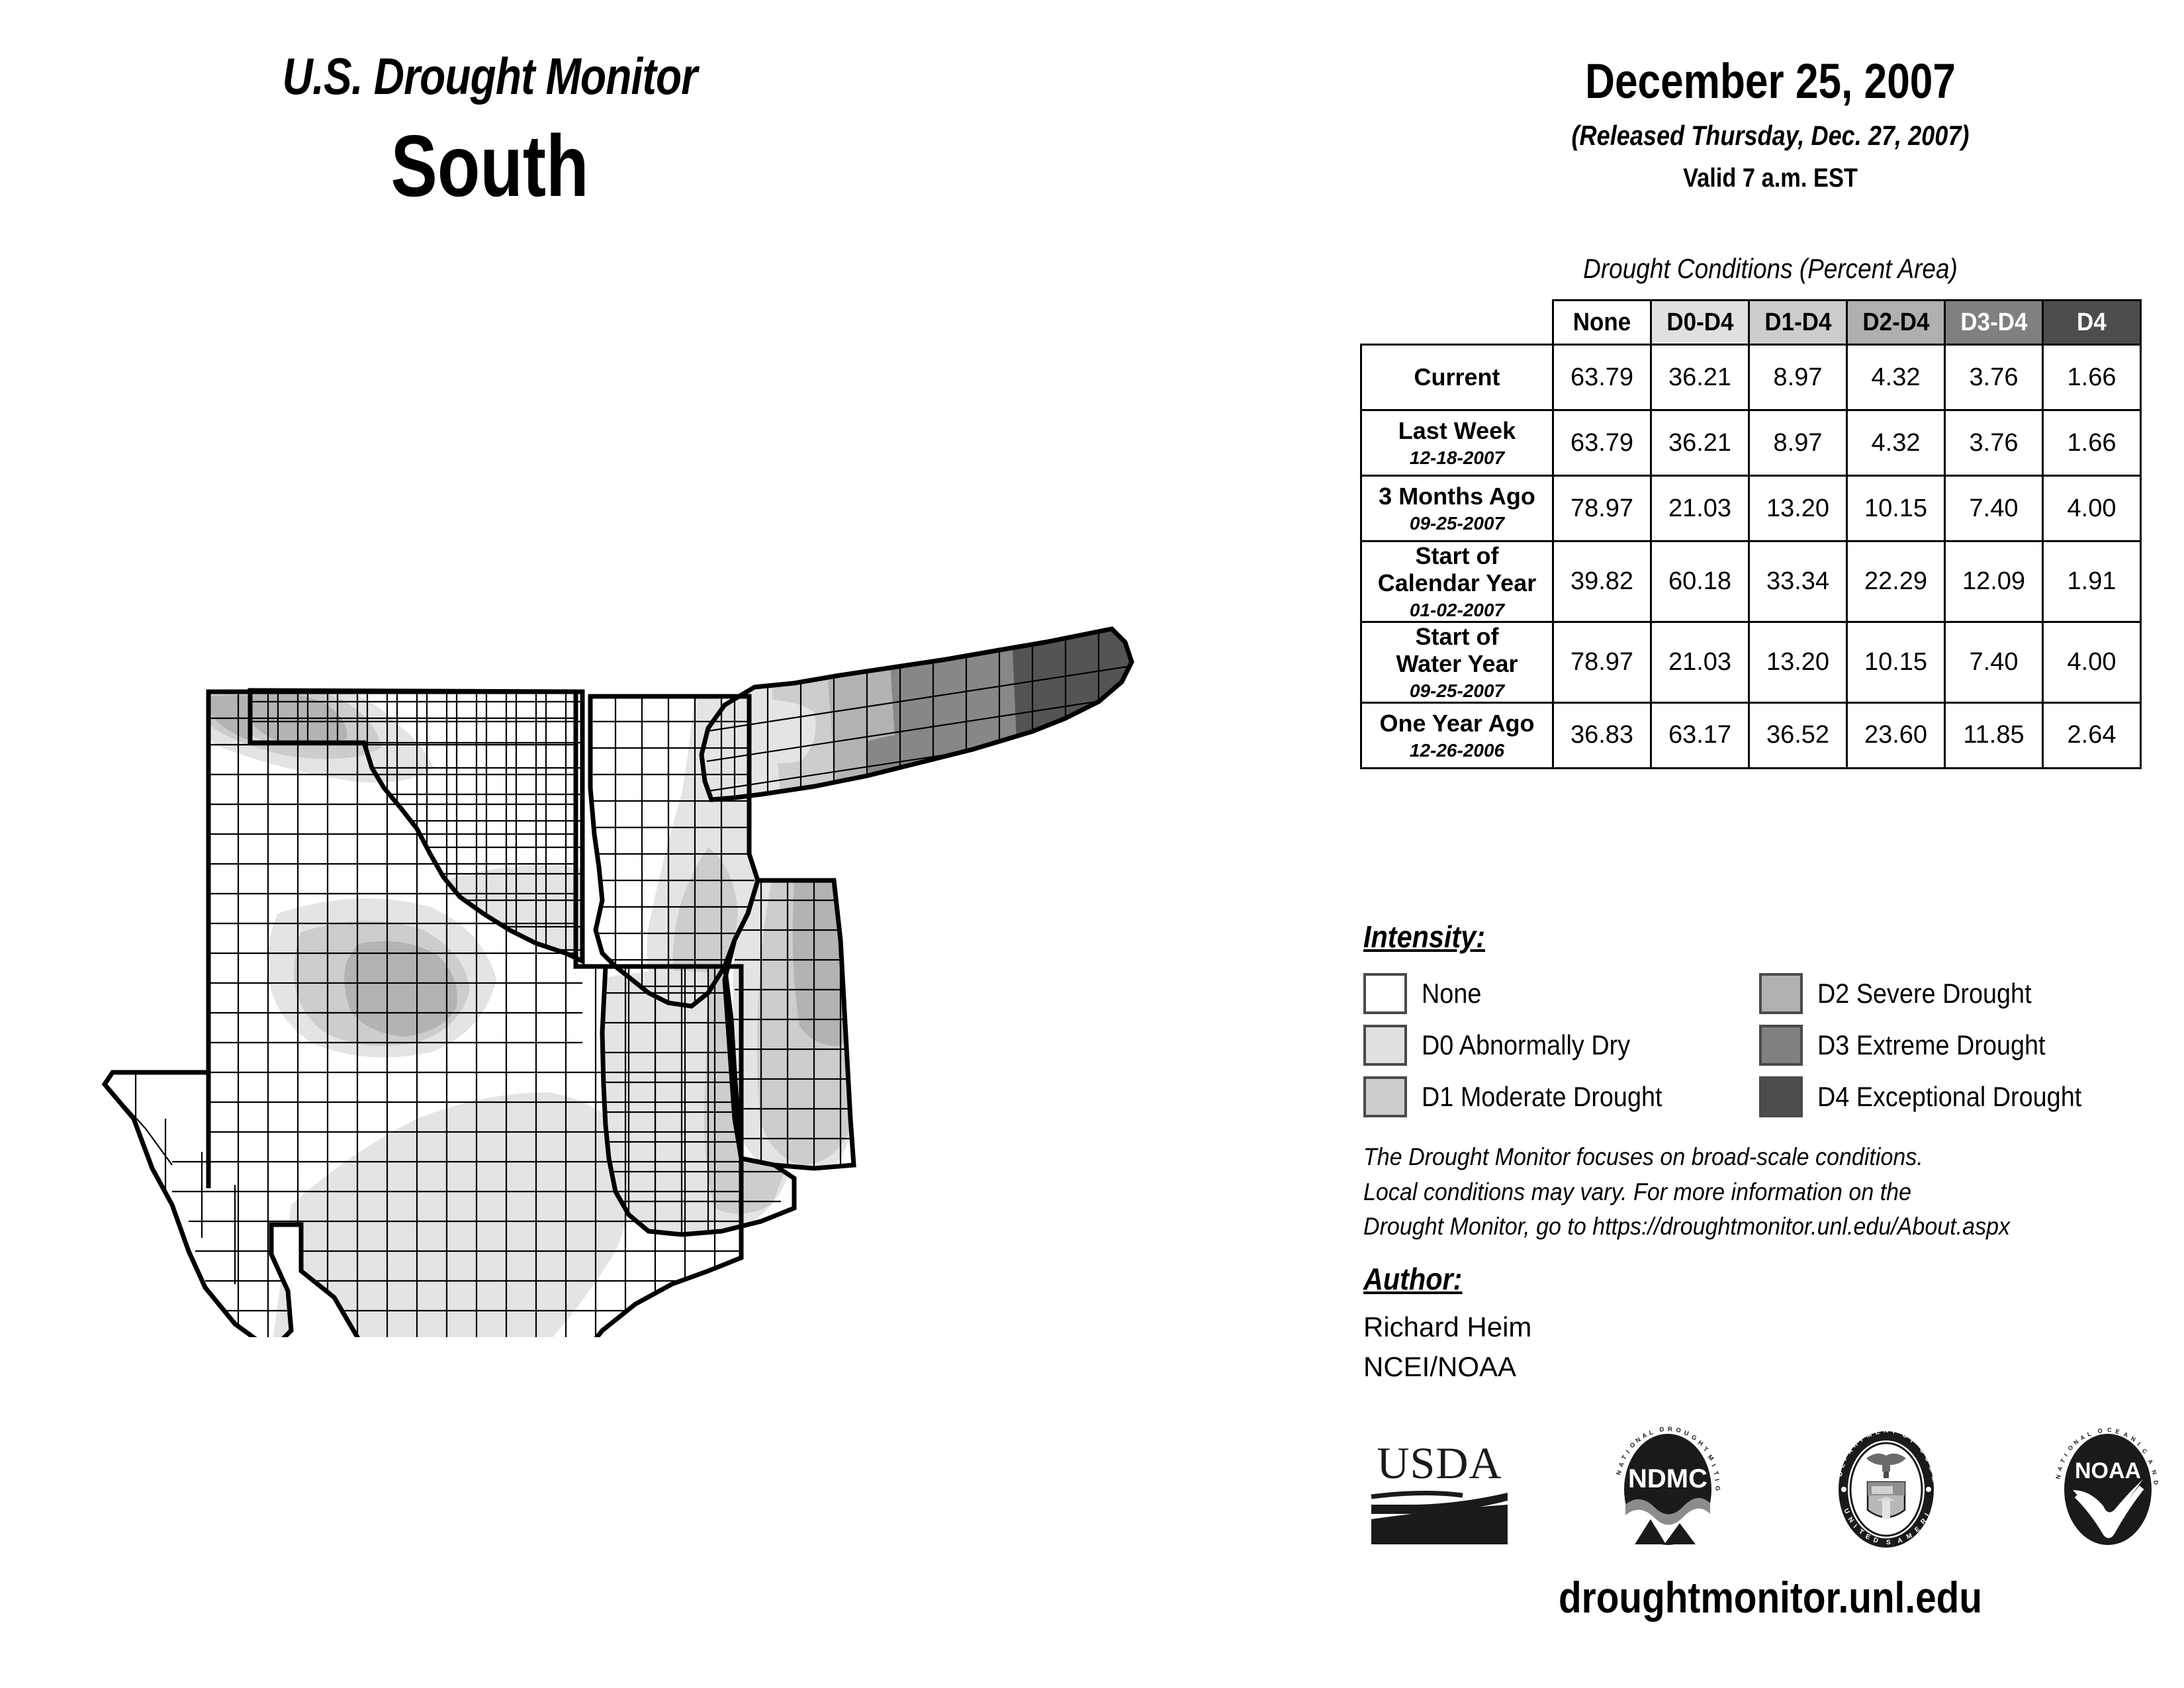 The width and height of the screenshot is (2184, 1688). I want to click on table-col-header-d1-d4: D1-D4, so click(1798, 322).